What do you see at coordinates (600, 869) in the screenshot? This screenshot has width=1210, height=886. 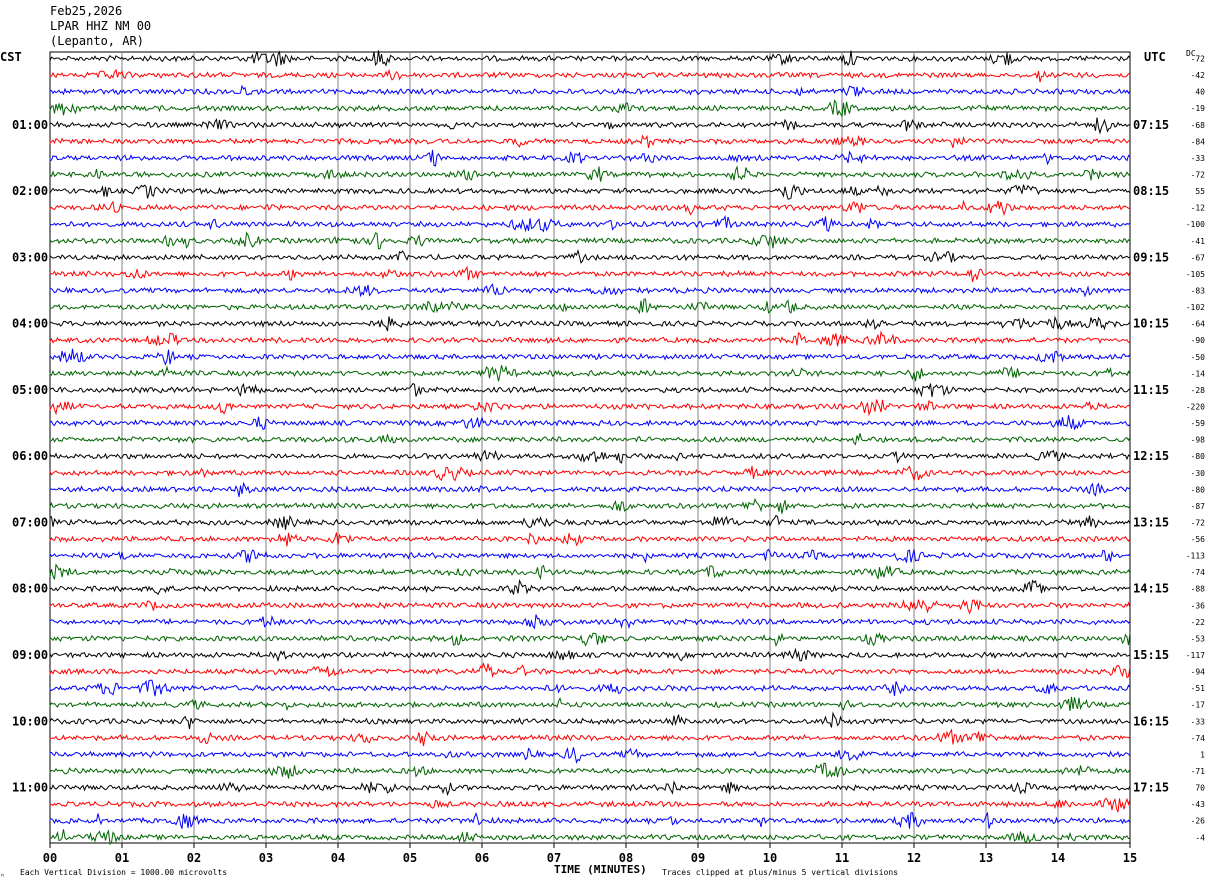 I see `x-axis-label: TIME (MINUTES)` at bounding box center [600, 869].